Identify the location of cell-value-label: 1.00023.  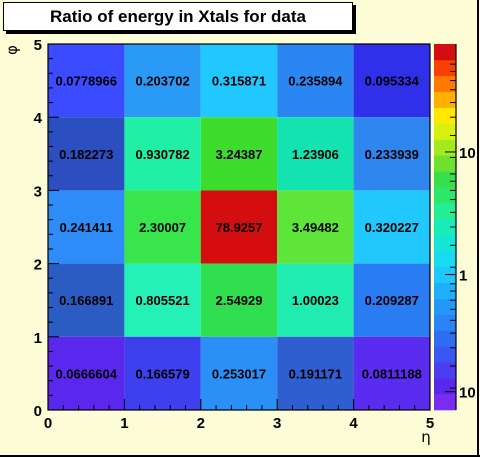
(315, 300).